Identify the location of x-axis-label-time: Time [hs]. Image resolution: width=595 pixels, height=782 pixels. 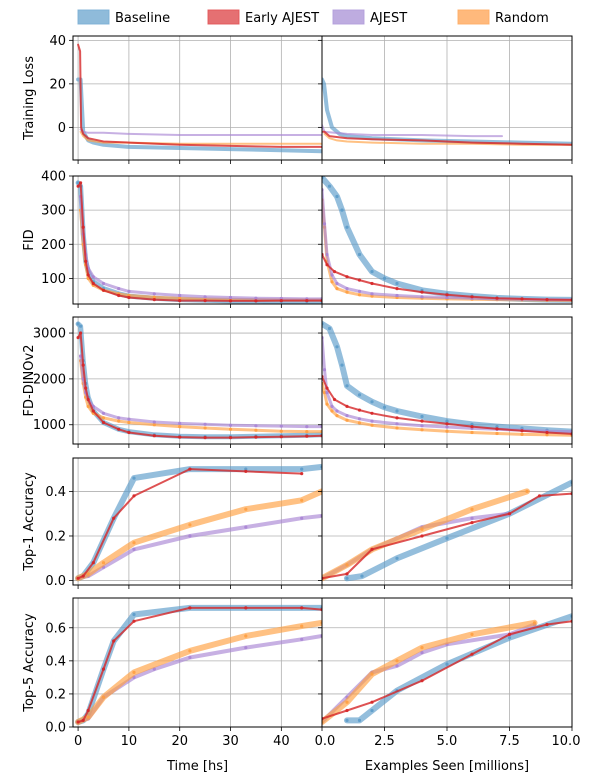
(197, 766).